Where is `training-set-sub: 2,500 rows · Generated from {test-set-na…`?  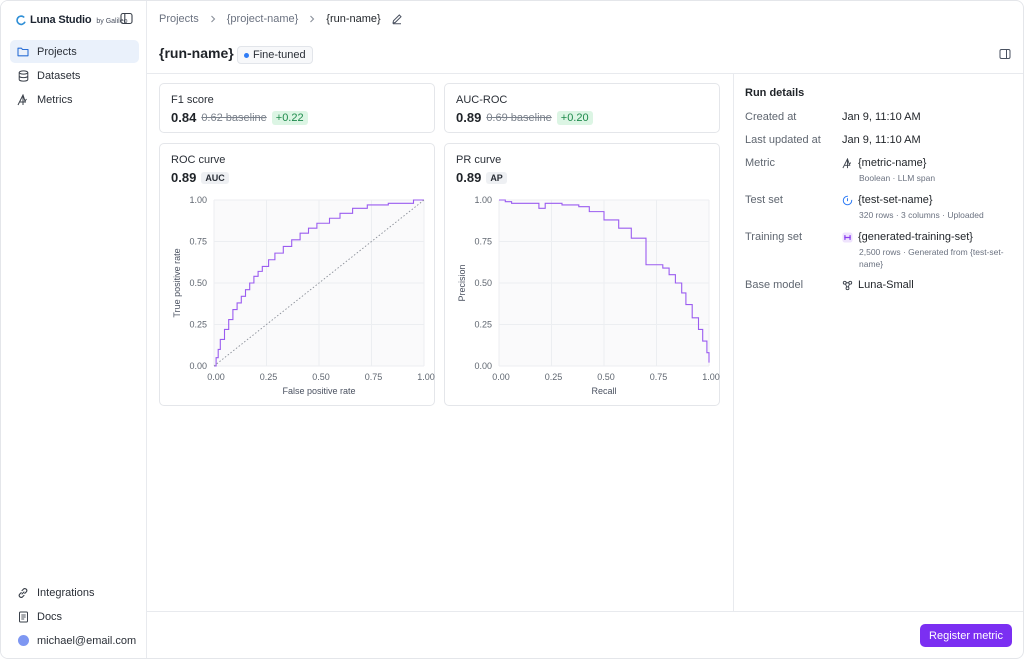 training-set-sub: 2,500 rows · Generated from {test-set-na… is located at coordinates (931, 258).